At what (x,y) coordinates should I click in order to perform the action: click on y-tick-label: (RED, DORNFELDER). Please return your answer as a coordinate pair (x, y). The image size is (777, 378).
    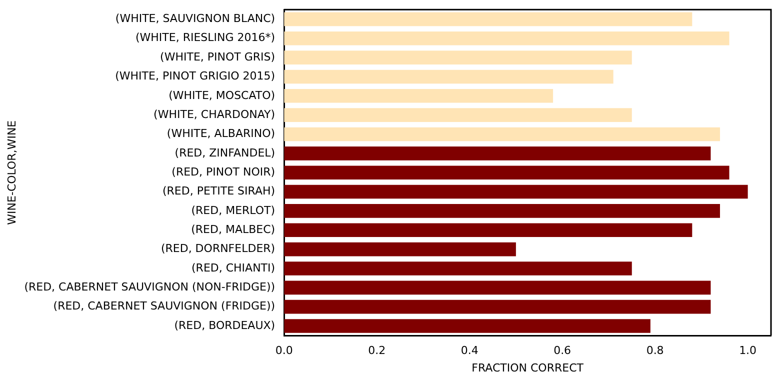
    Looking at the image, I should click on (218, 249).